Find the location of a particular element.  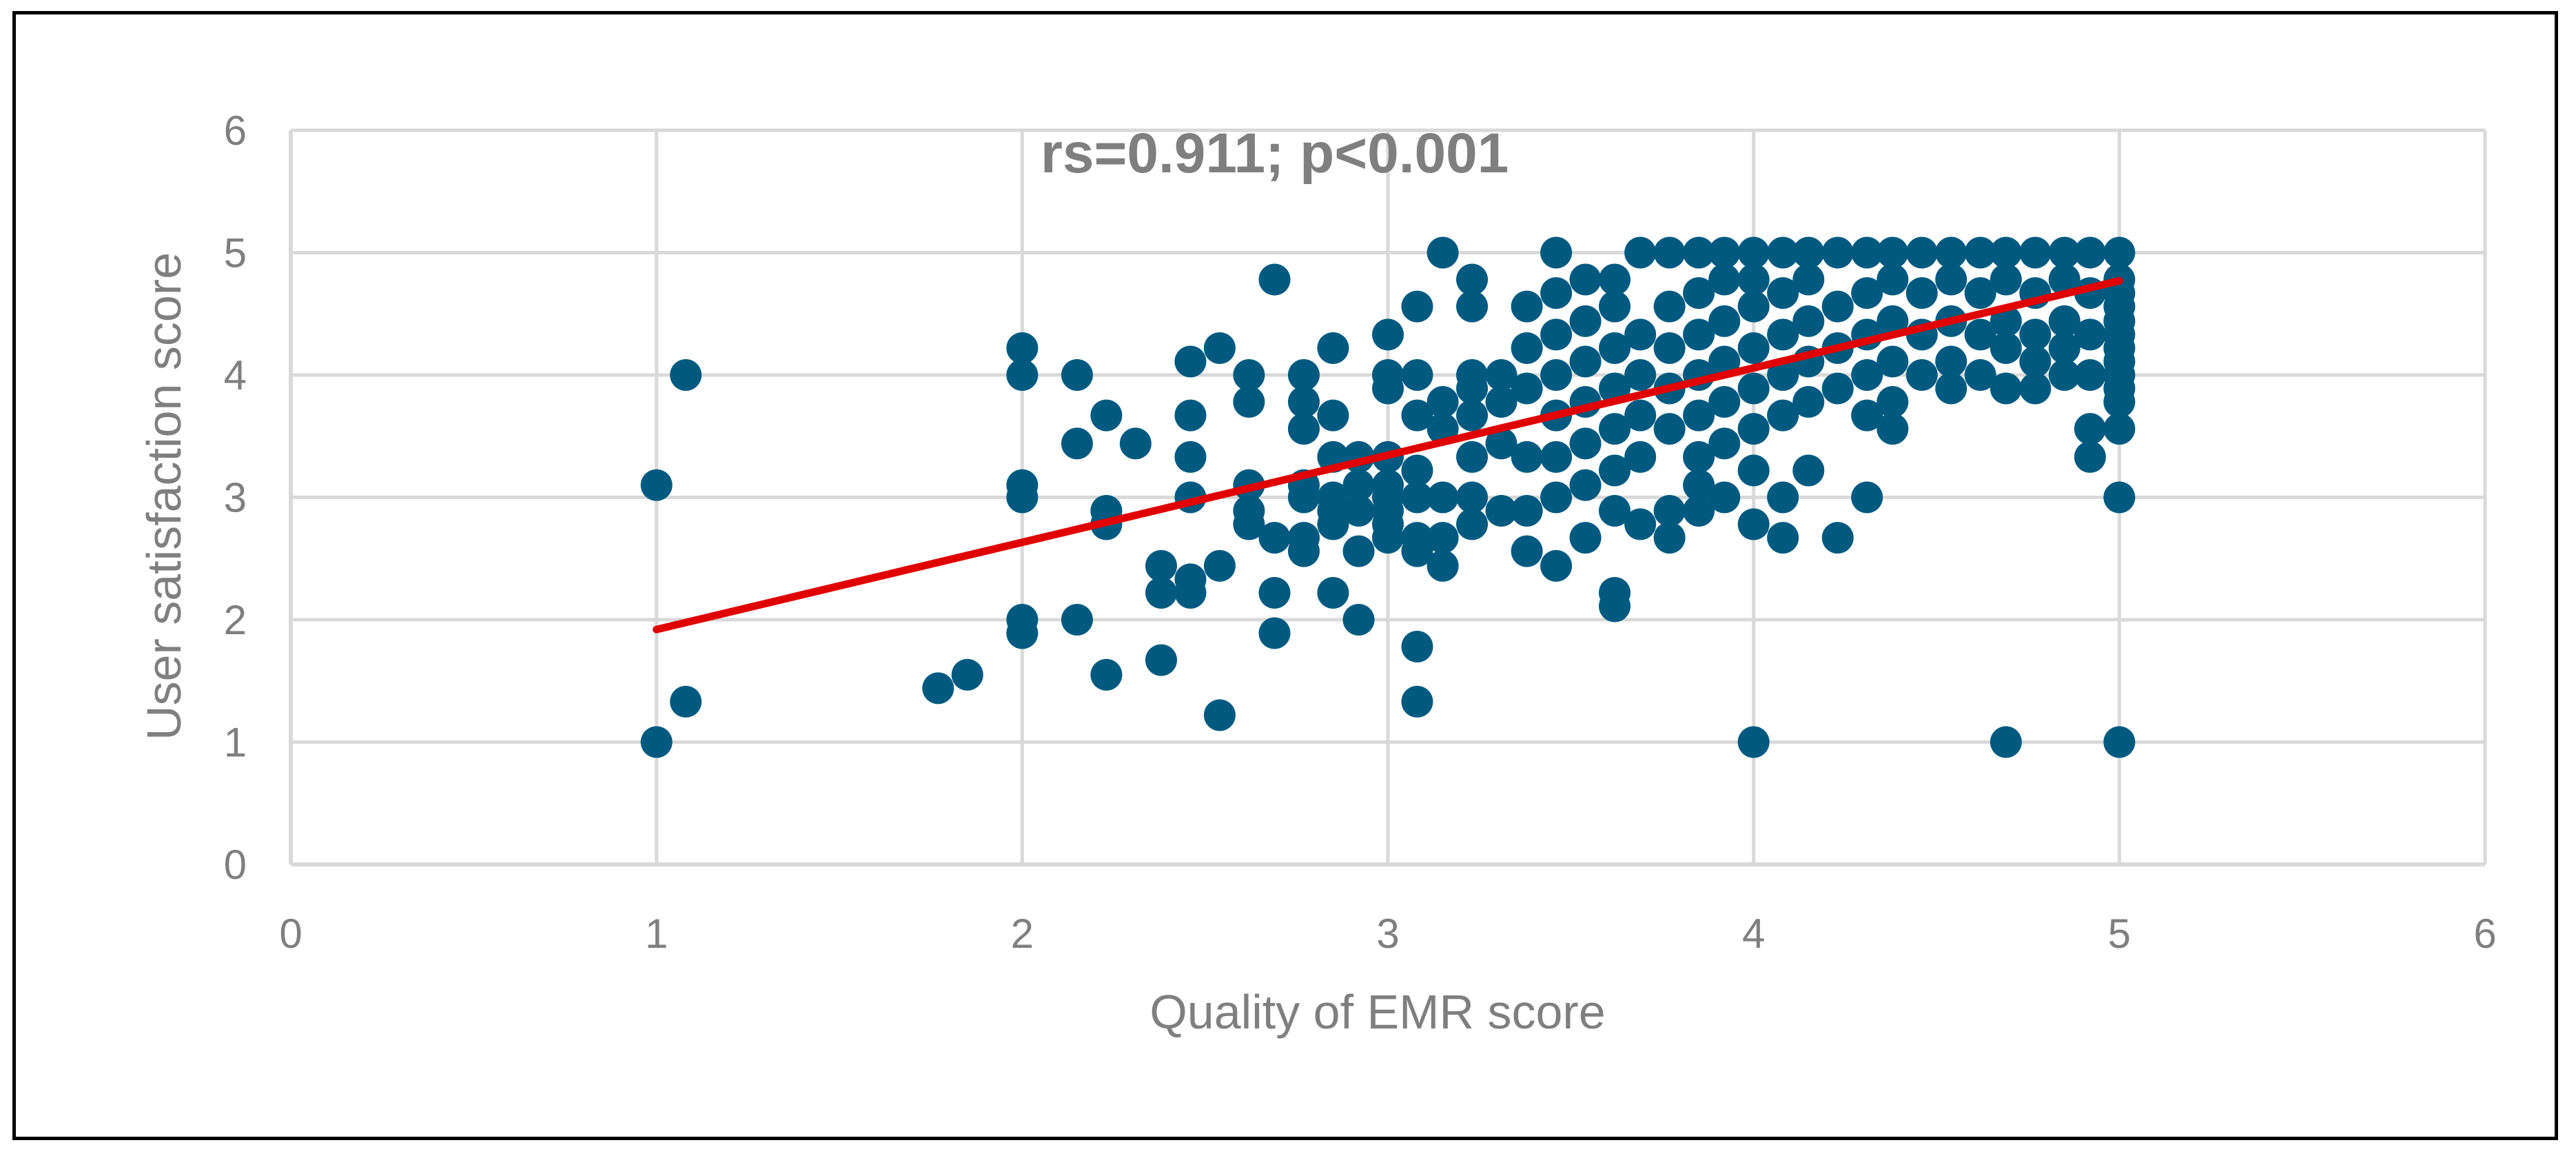

y-tick-label: 4 is located at coordinates (235, 375).